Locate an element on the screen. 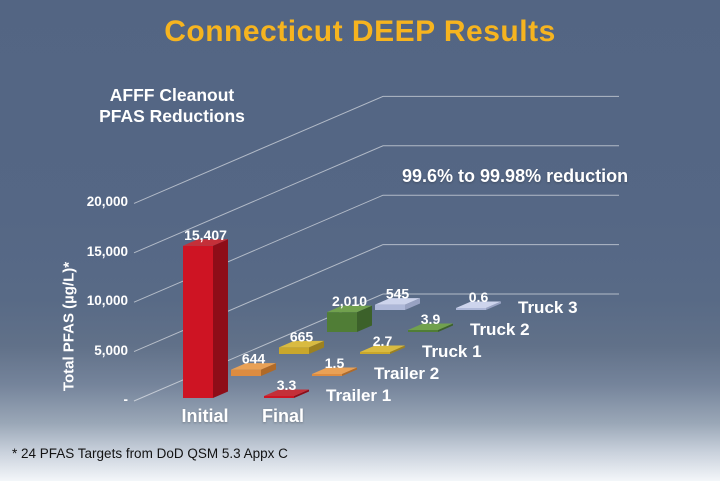 The image size is (720, 481). series-label-truck-3: Truck 3 is located at coordinates (548, 307).